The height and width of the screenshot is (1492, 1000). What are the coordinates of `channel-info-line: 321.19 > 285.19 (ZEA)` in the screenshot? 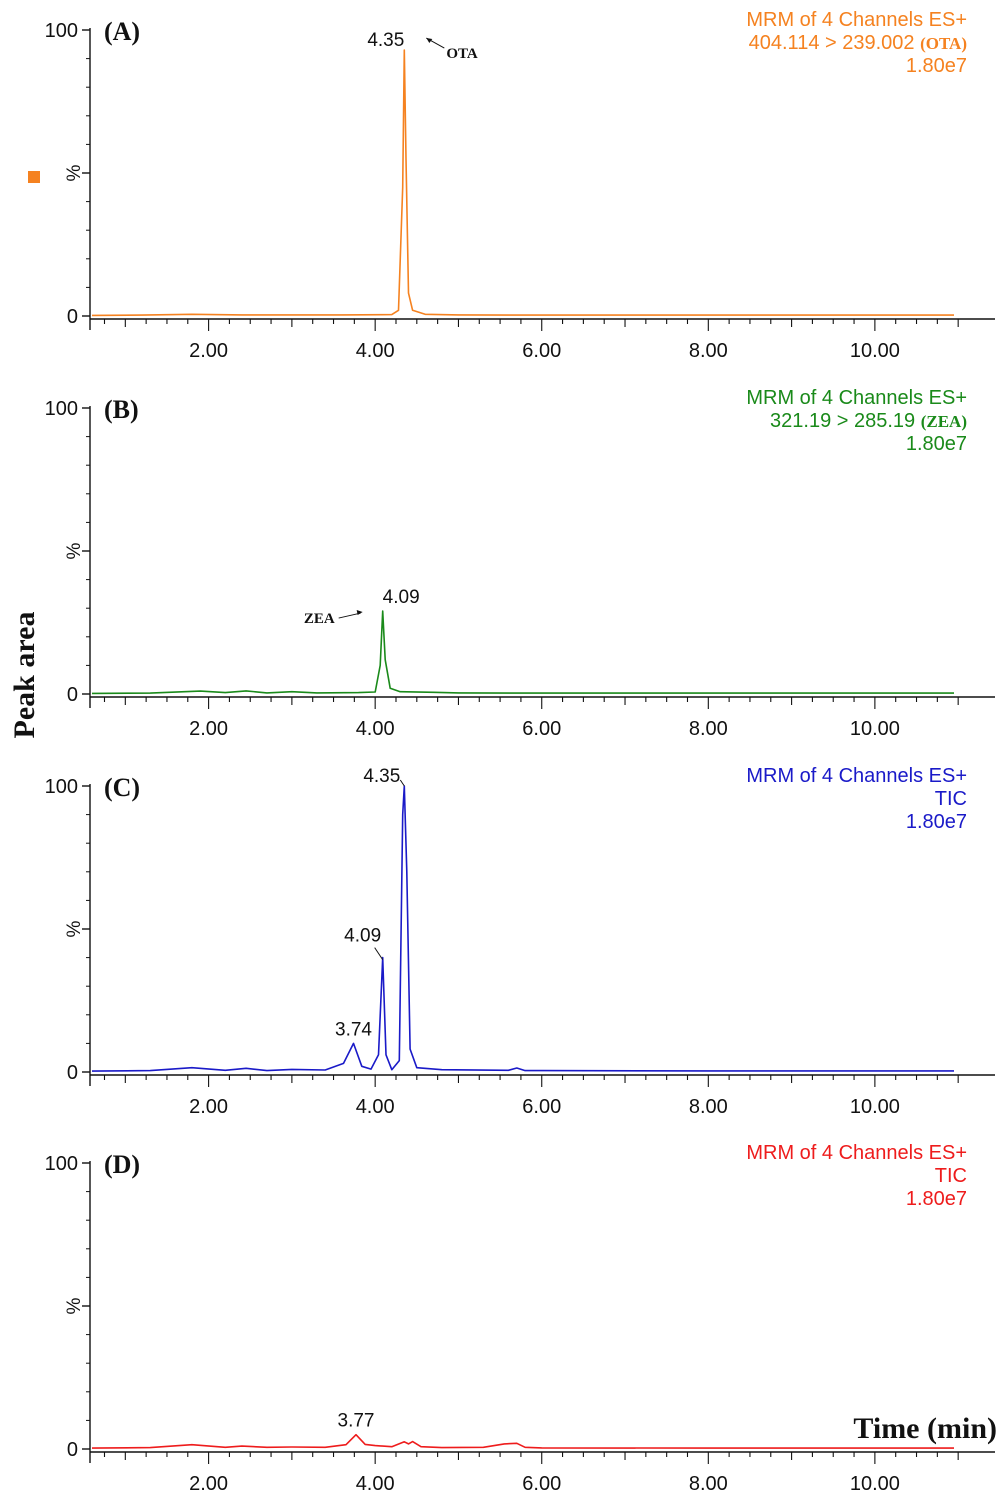 It's located at (868, 421).